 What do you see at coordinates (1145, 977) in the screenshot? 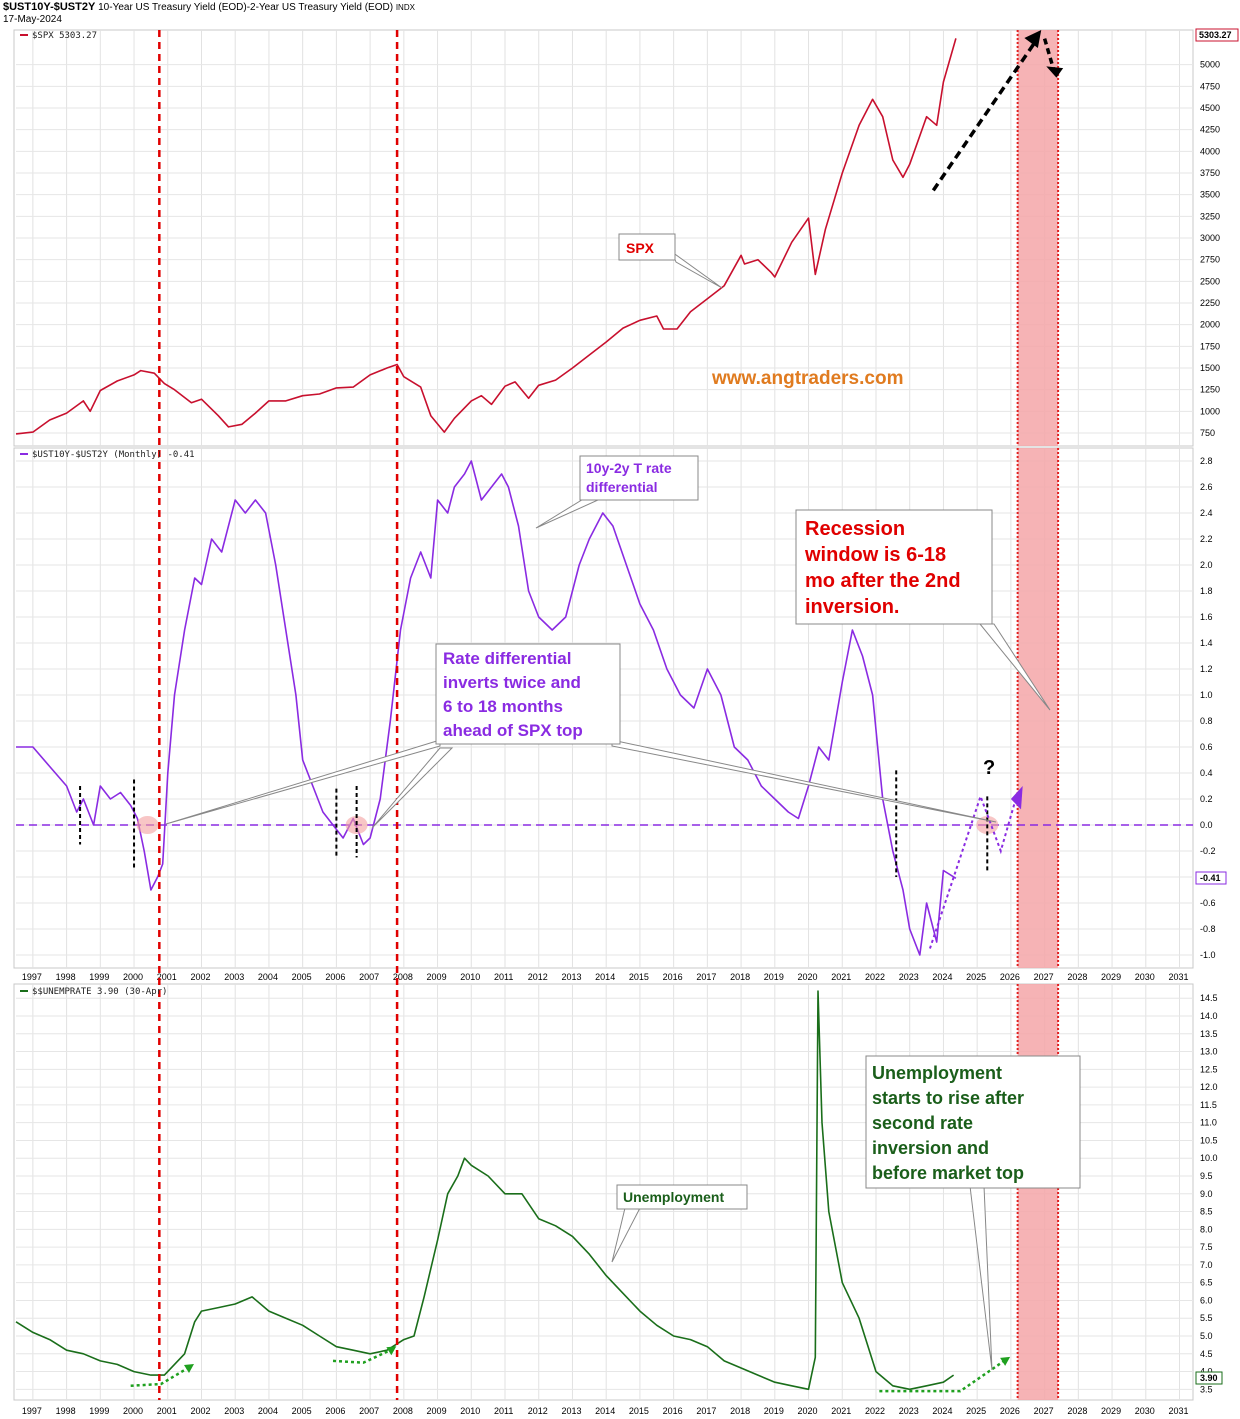
I see `x-tick-label: 2030` at bounding box center [1145, 977].